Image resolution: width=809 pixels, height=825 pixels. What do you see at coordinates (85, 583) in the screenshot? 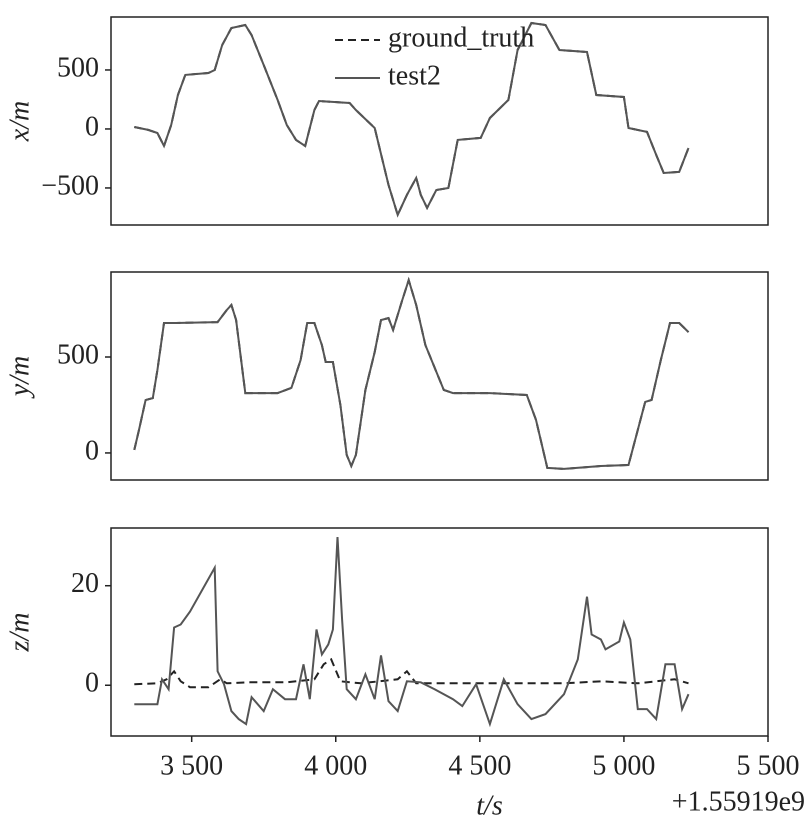
I see `y-tick-label: 20` at bounding box center [85, 583].